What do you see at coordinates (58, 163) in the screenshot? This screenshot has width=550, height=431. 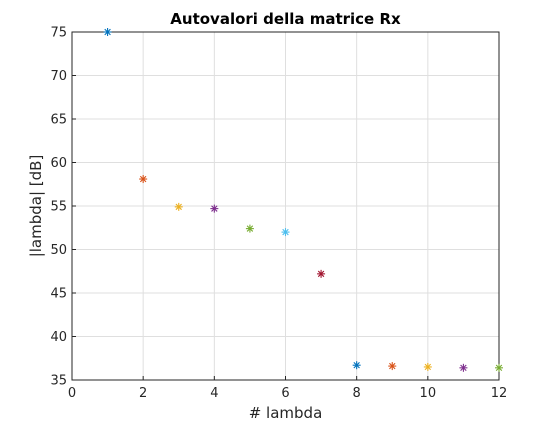 I see `y-tick-label: 60` at bounding box center [58, 163].